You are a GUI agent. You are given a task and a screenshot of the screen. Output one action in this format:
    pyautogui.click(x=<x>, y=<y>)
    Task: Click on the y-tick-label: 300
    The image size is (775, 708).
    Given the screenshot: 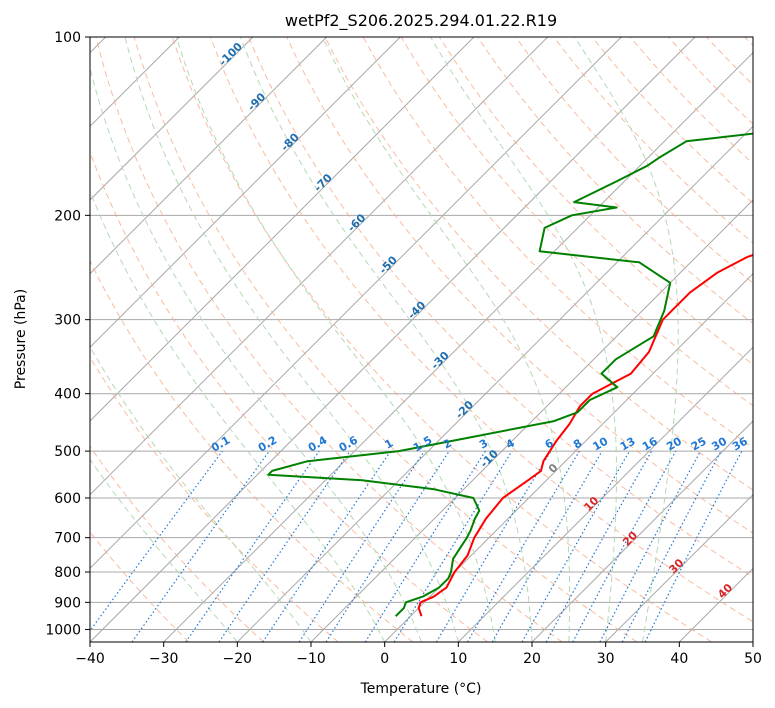 What is the action you would take?
    pyautogui.click(x=67, y=321)
    